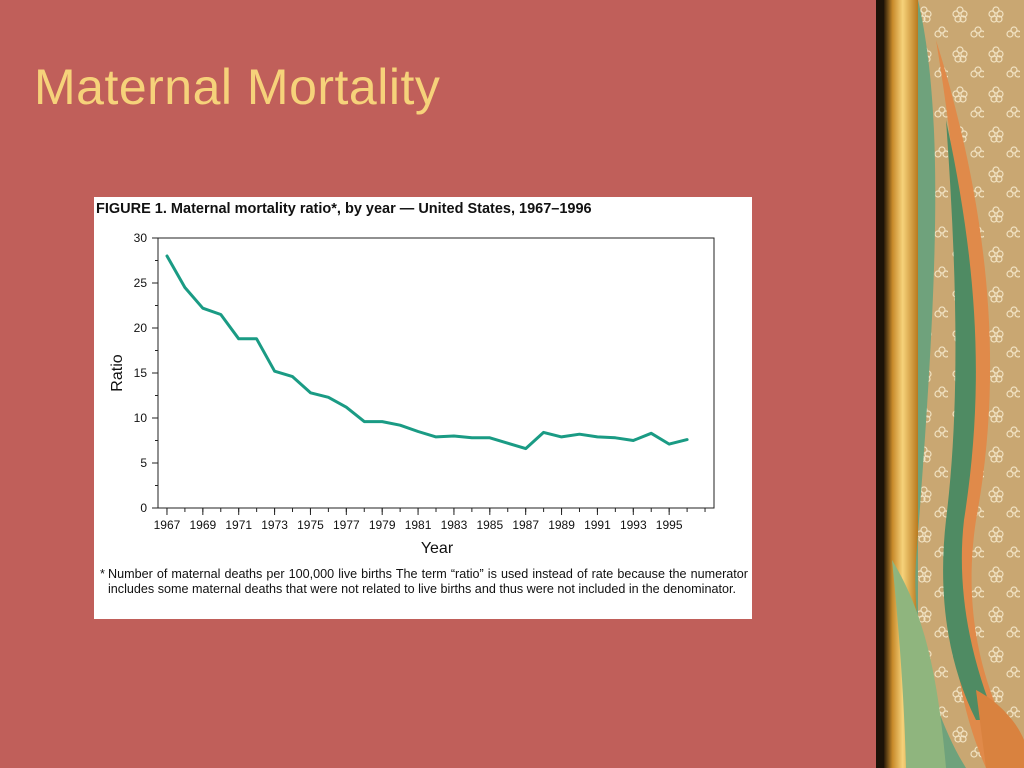 The image size is (1024, 768). Describe the element at coordinates (102, 574) in the screenshot. I see `footnote-mark: *` at that location.